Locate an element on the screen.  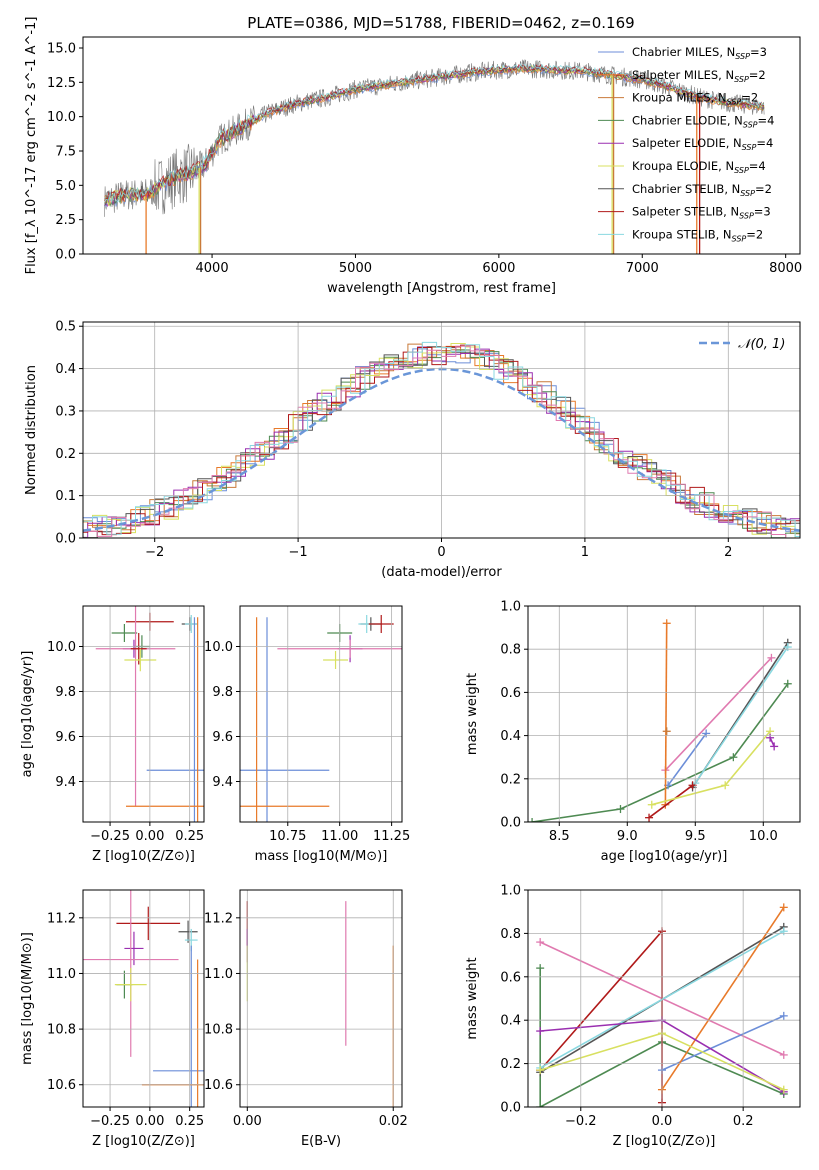
model-spectrum is located at coordinates (434, 133).